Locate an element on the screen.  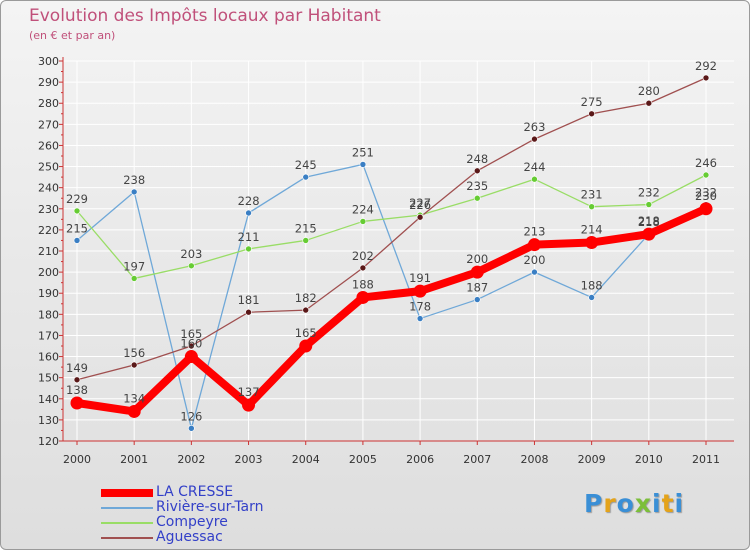
data-label-riviere-sur-tarn: 188 is located at coordinates (592, 285).